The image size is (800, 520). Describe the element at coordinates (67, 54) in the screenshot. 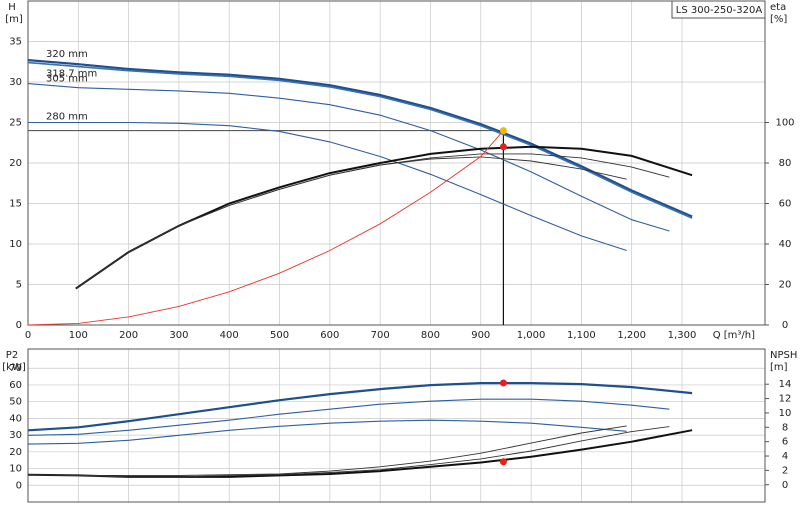

I see `curve-label: 320 mm` at that location.